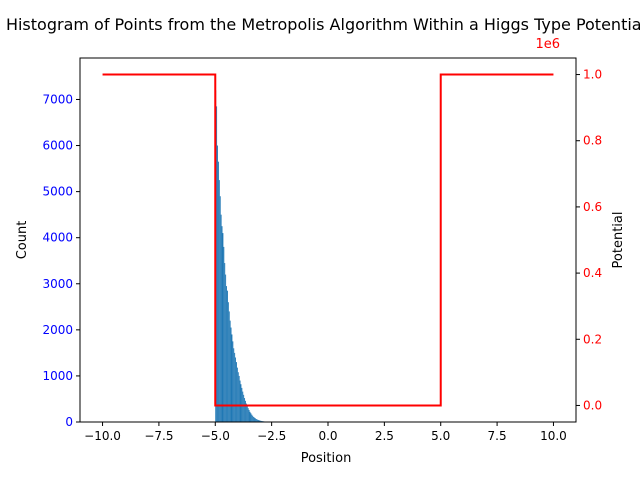 Image resolution: width=640 pixels, height=480 pixels. I want to click on right-y-axis-label: Potential, so click(618, 240).